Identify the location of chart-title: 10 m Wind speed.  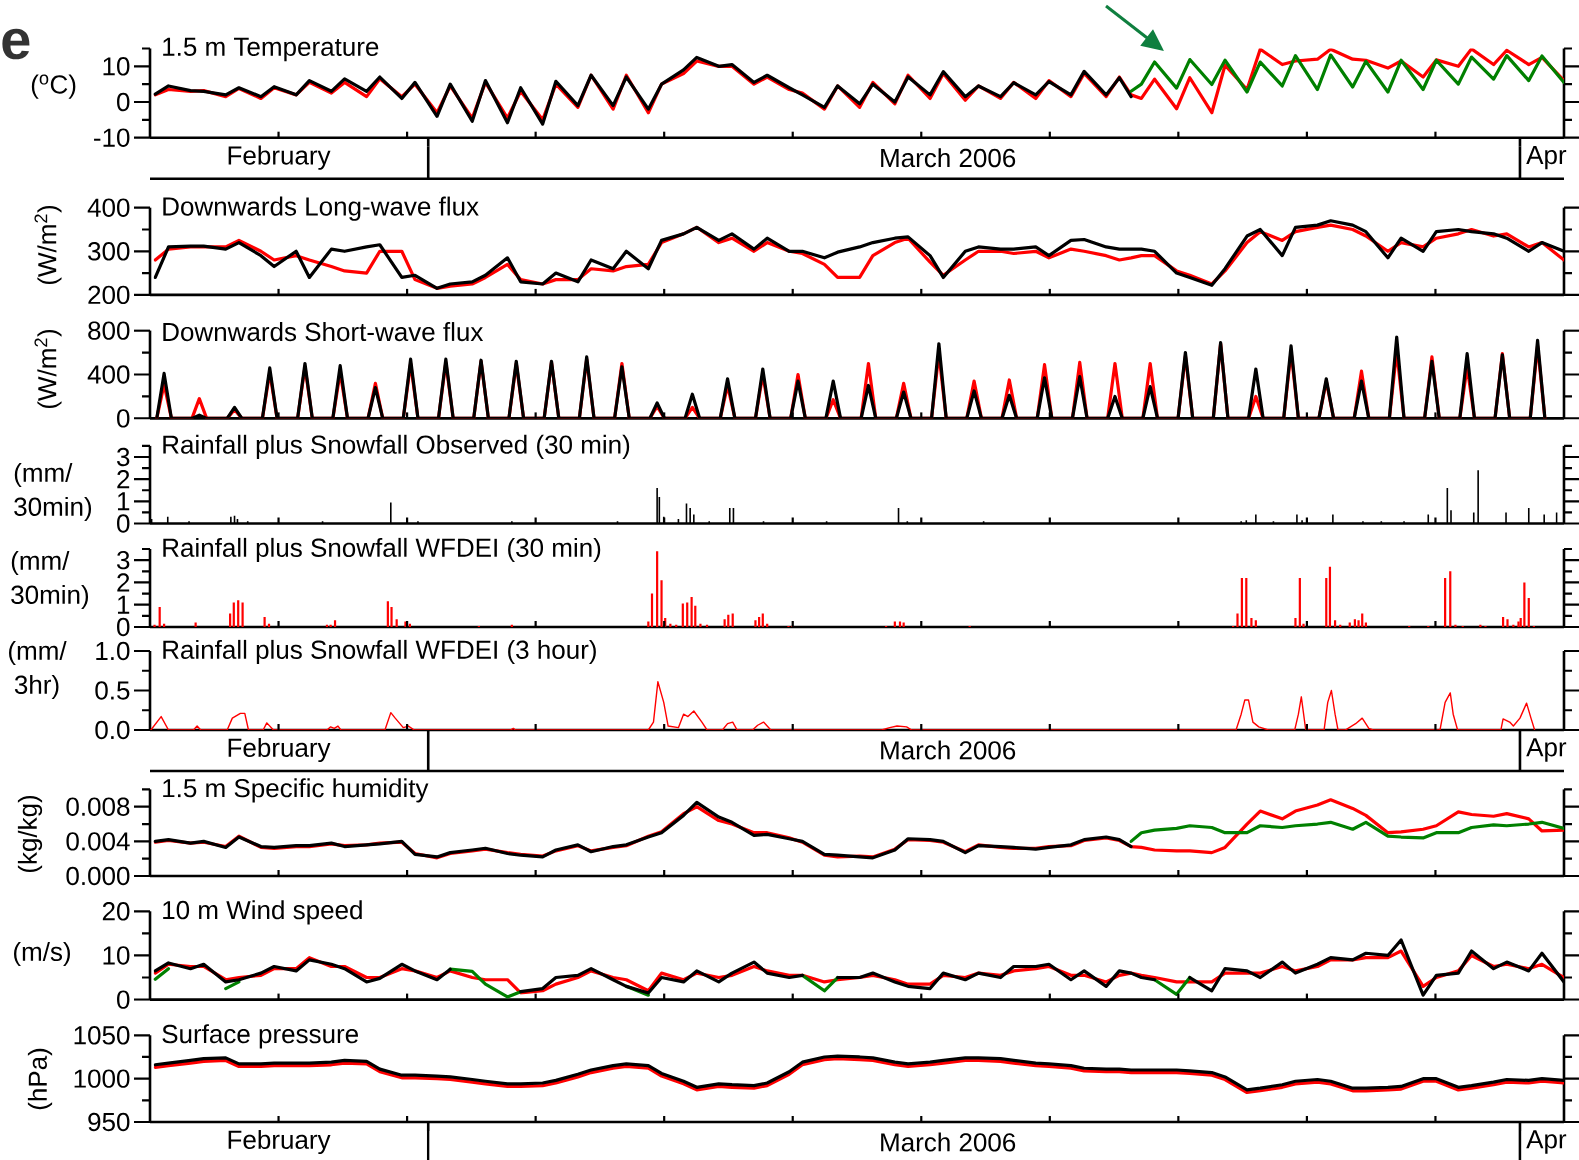
(262, 912).